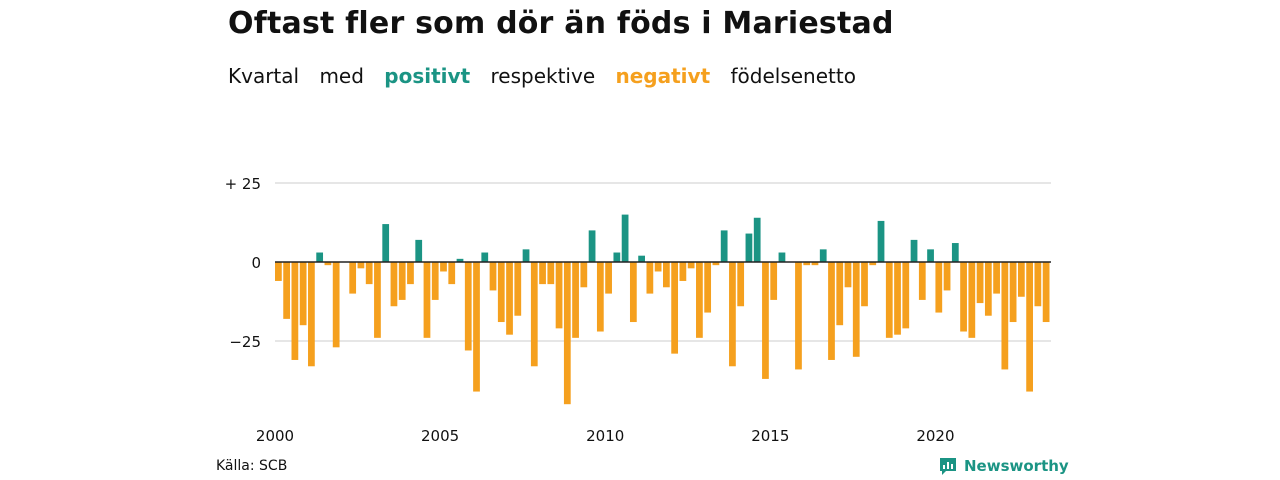 This screenshot has height=480, width=1280. I want to click on subtitle-word: födelsenetto, so click(793, 76).